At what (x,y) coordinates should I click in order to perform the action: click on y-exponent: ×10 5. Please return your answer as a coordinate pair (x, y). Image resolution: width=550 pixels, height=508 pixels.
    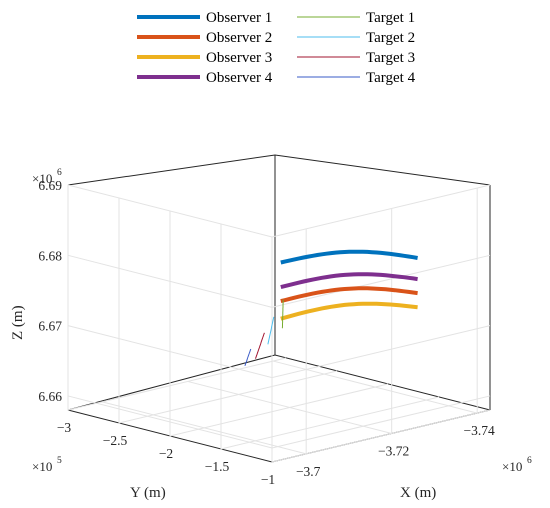
    Looking at the image, I should click on (47, 465).